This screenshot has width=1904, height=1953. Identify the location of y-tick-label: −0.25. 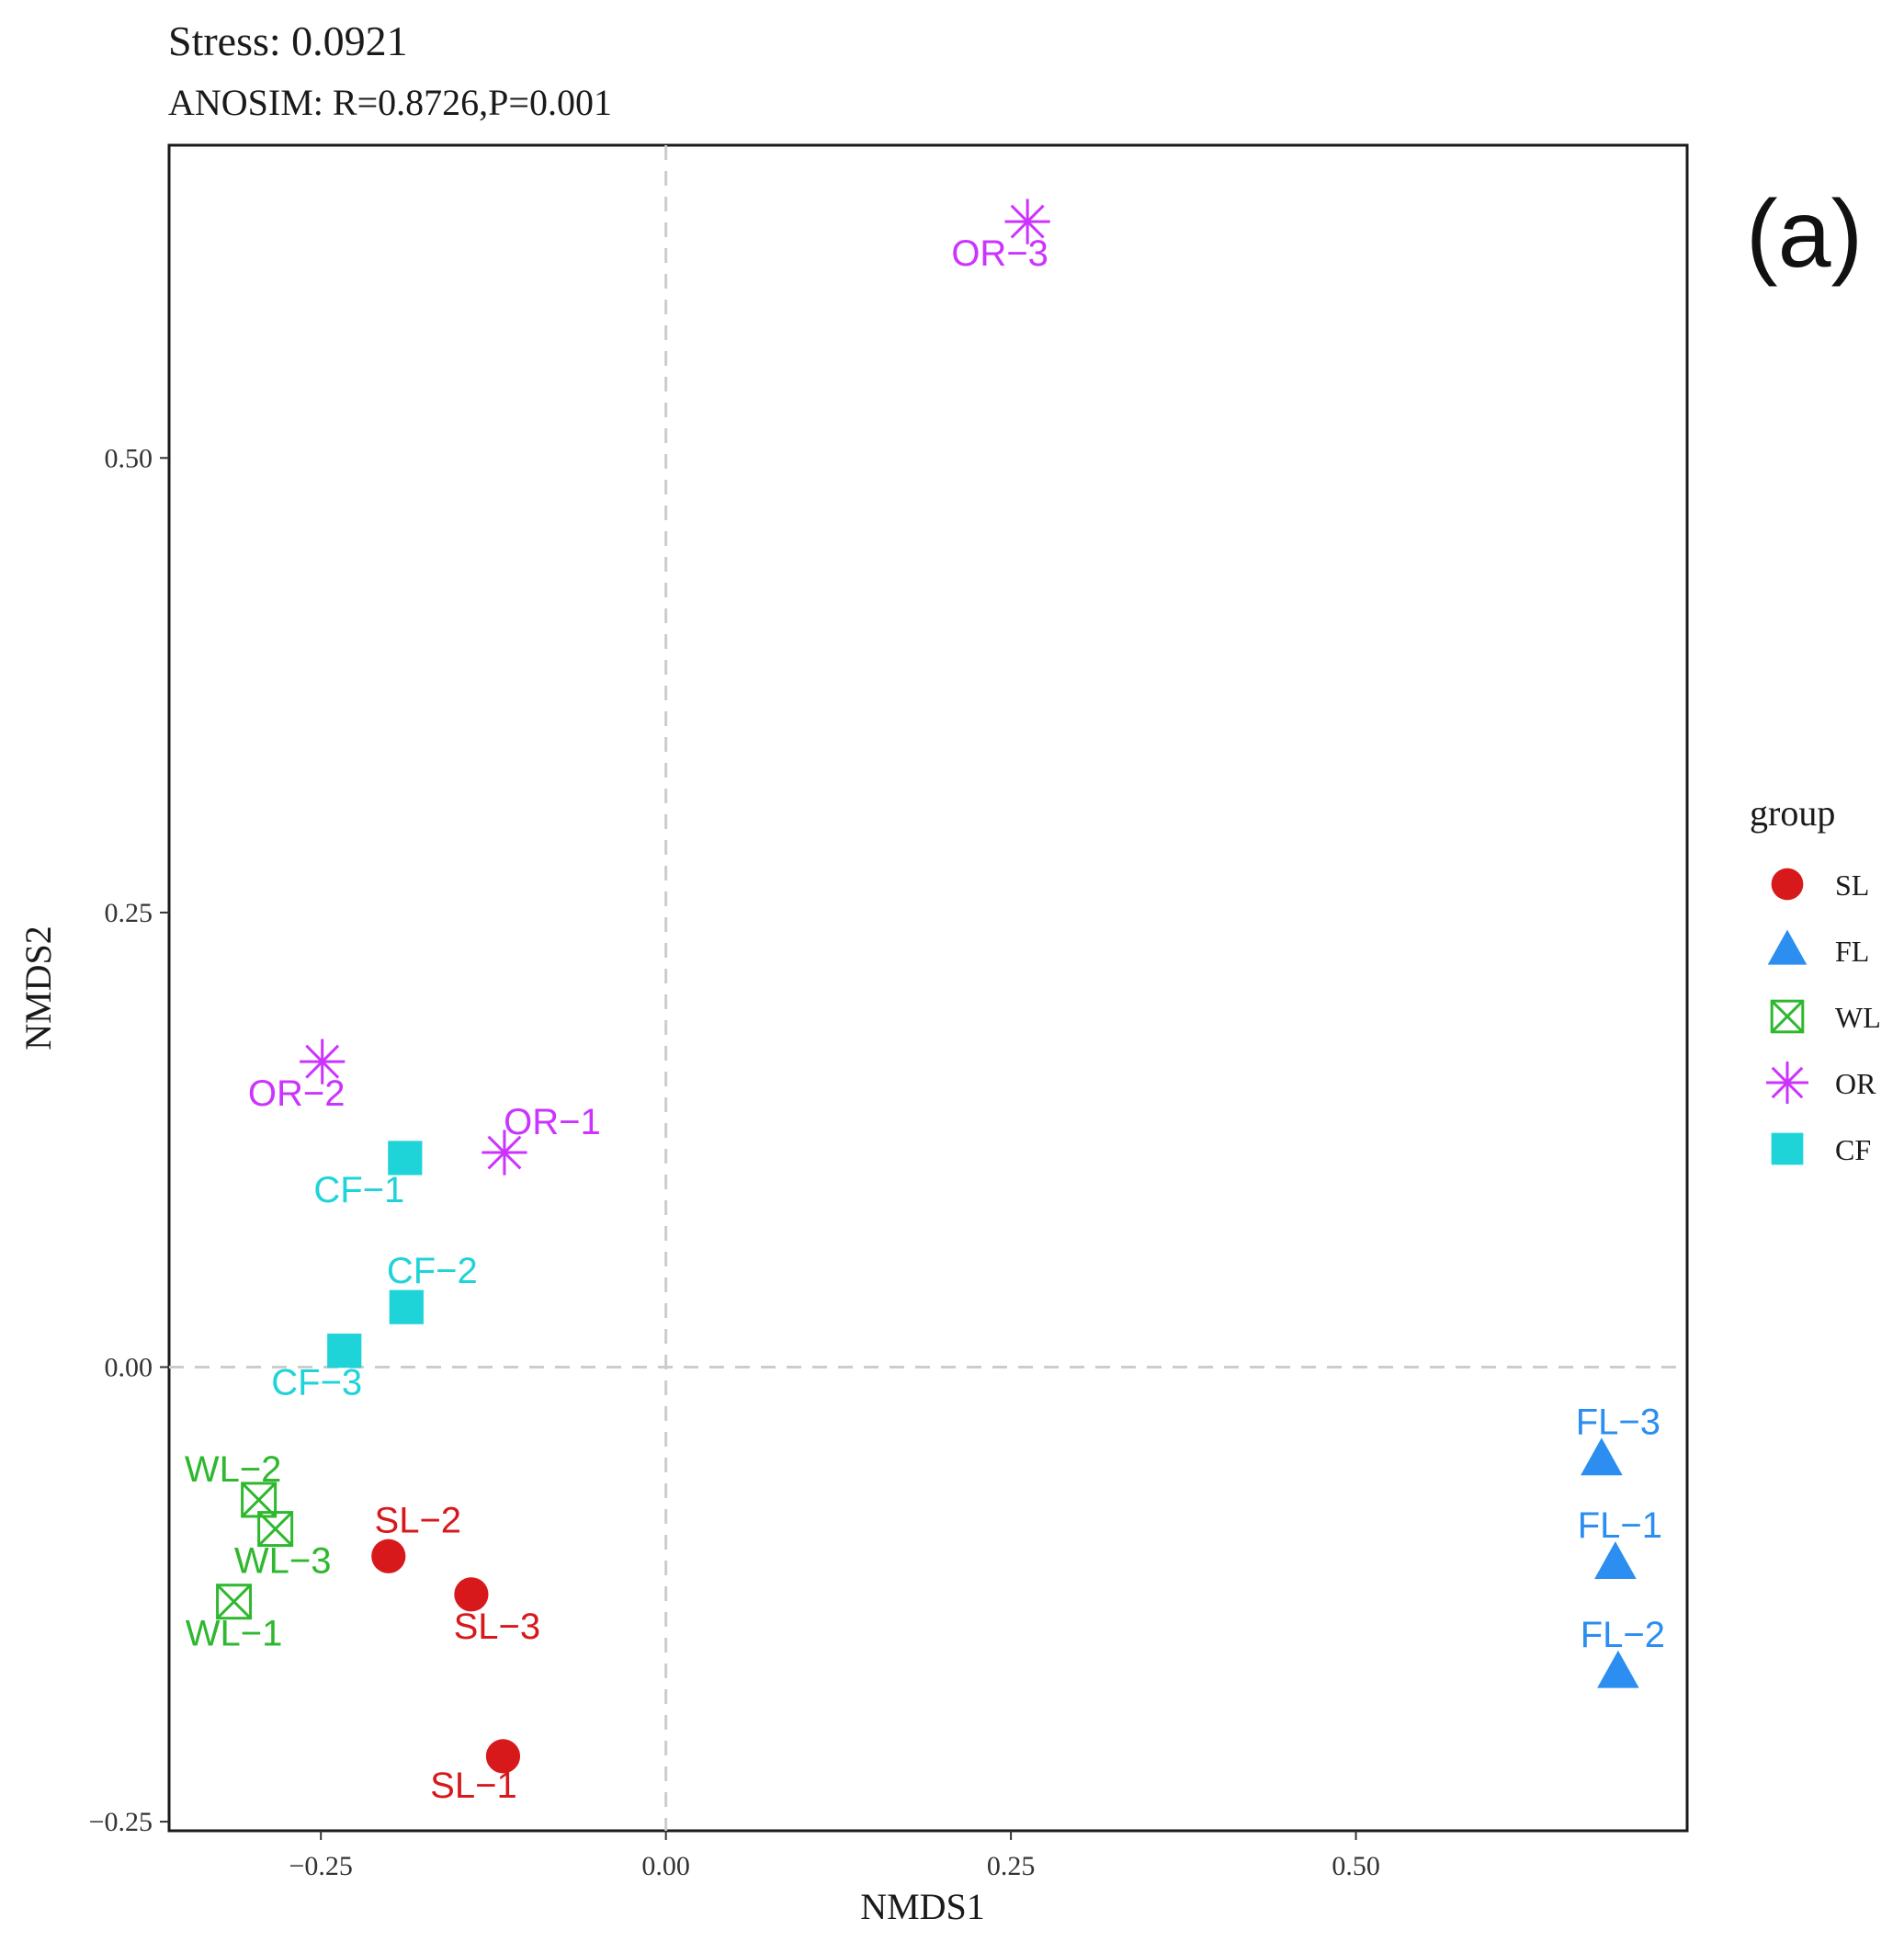
(121, 1822).